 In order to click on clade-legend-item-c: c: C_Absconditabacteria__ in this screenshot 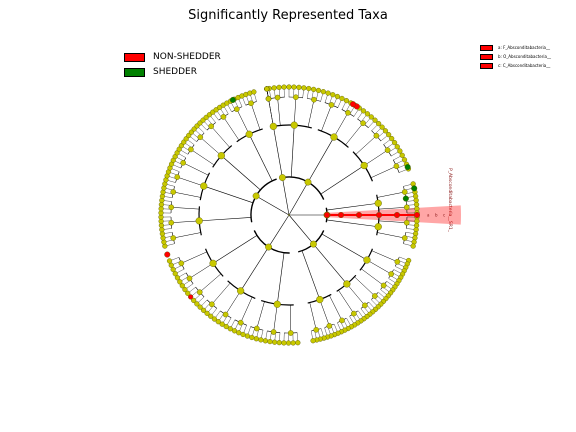, I will do `click(515, 65)`.